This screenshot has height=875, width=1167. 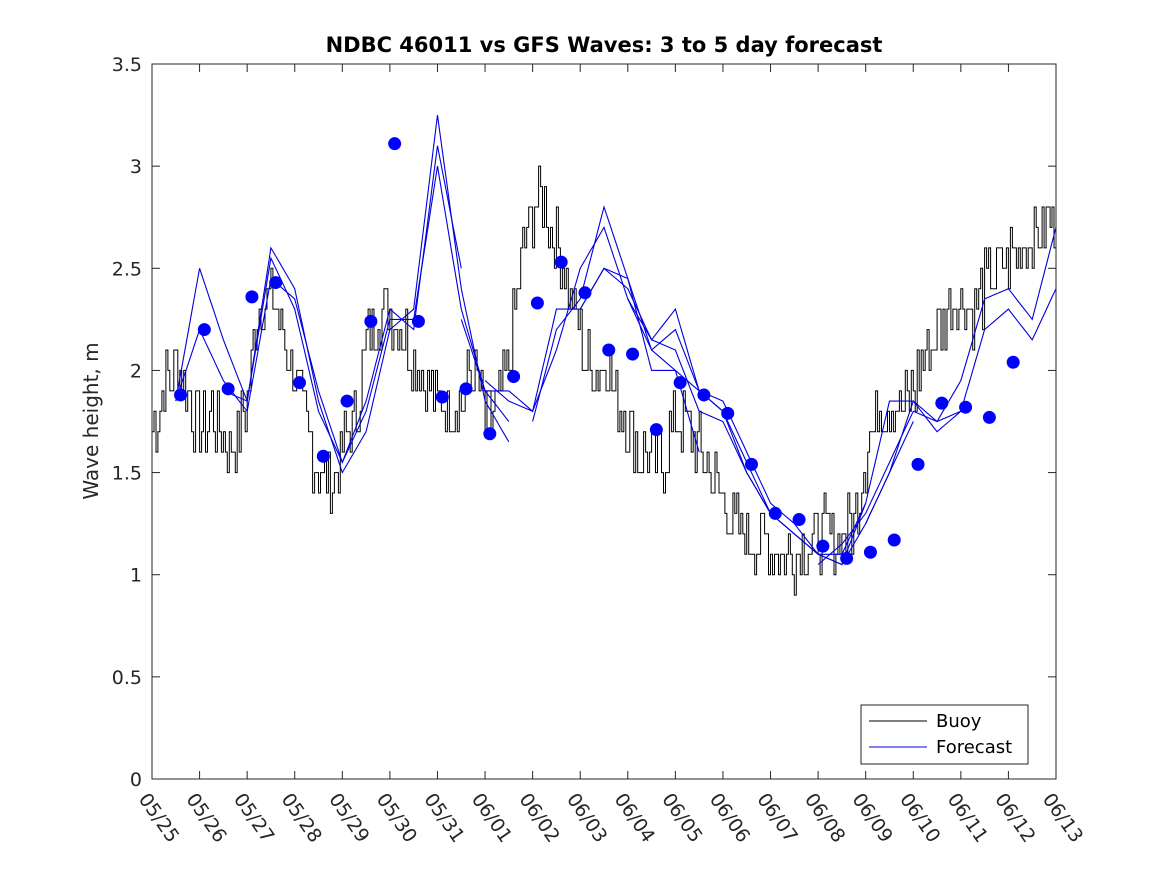 What do you see at coordinates (824, 817) in the screenshot?
I see `x-tick-label: 06/08` at bounding box center [824, 817].